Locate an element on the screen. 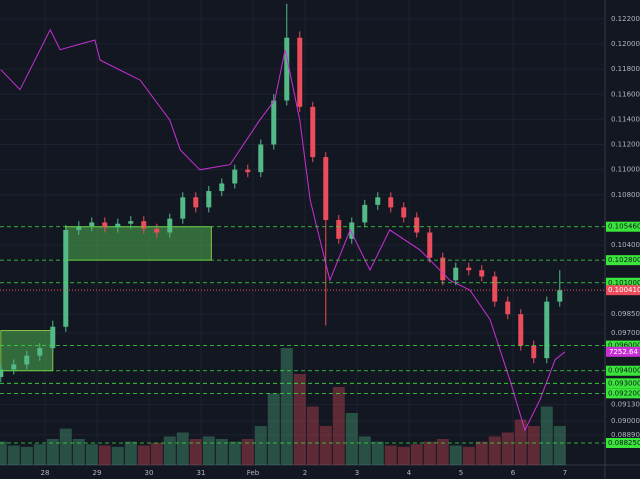  overlay-label: 7252.64 is located at coordinates (623, 352).